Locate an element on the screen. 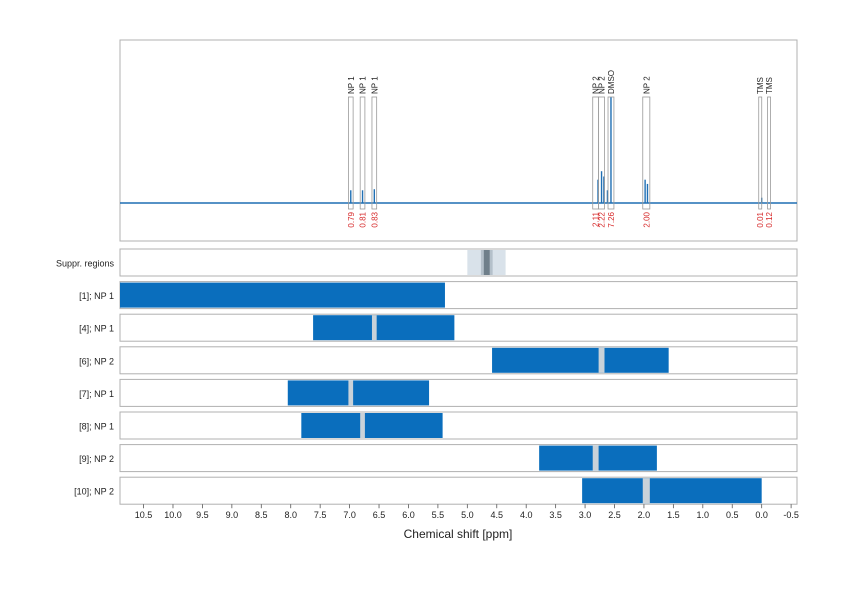  peak-integral: 7.26 is located at coordinates (611, 219).